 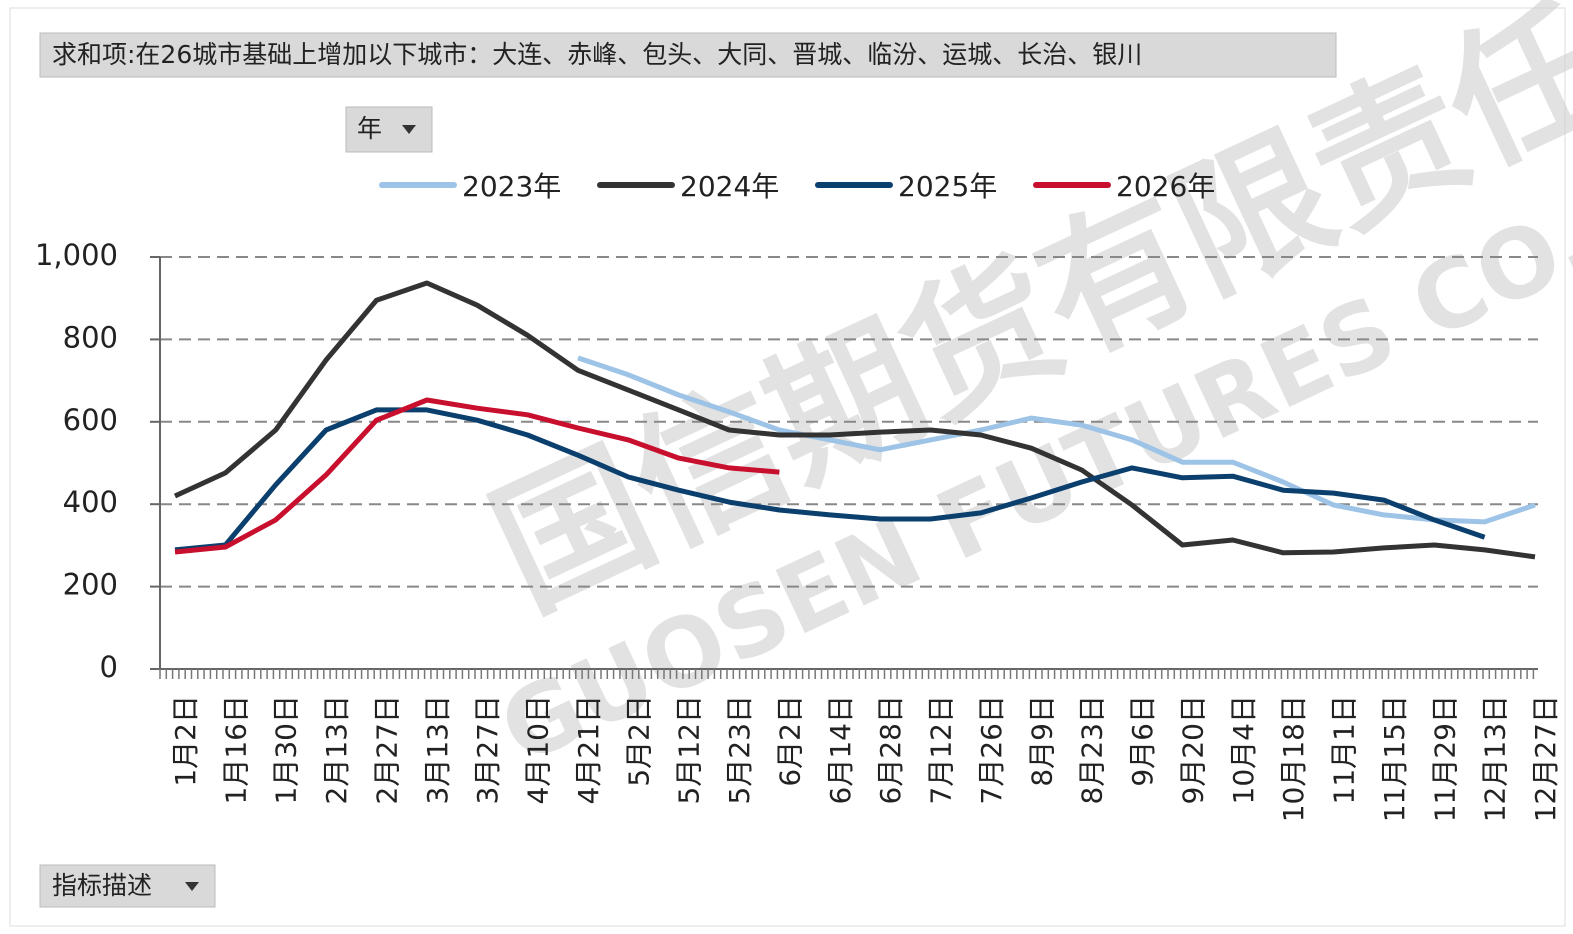 What do you see at coordinates (840, 749) in the screenshot?
I see `x-tick-label: 6月14日` at bounding box center [840, 749].